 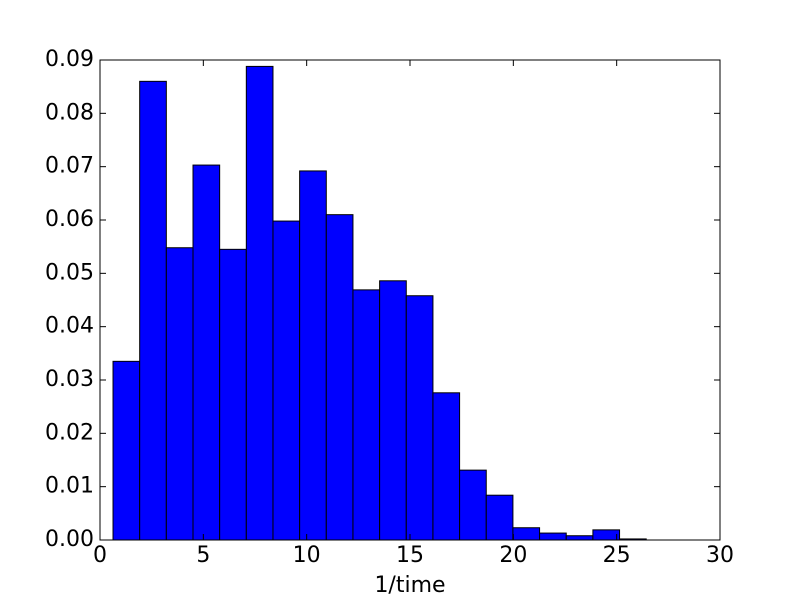 What do you see at coordinates (513, 555) in the screenshot?
I see `x-tick-label: 20` at bounding box center [513, 555].